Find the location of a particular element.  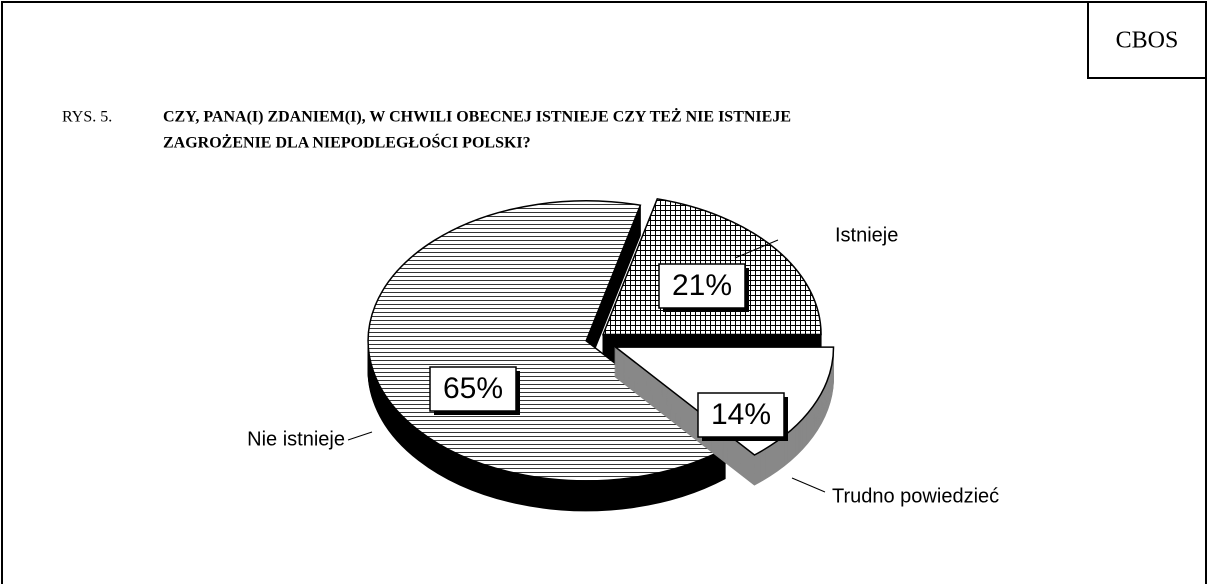

figure-label: RYS. 5. is located at coordinates (87, 117).